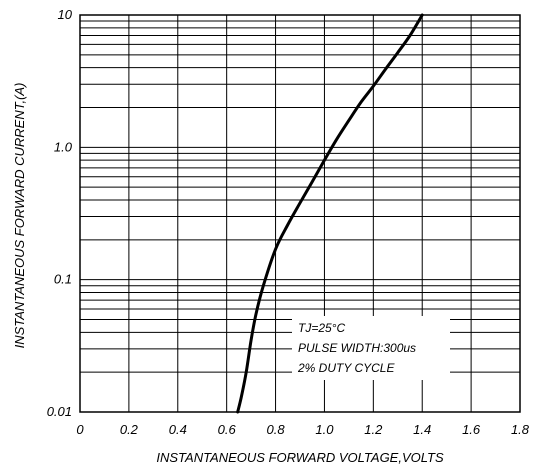  What do you see at coordinates (422, 429) in the screenshot?
I see `x-tick-label: 1.4` at bounding box center [422, 429].